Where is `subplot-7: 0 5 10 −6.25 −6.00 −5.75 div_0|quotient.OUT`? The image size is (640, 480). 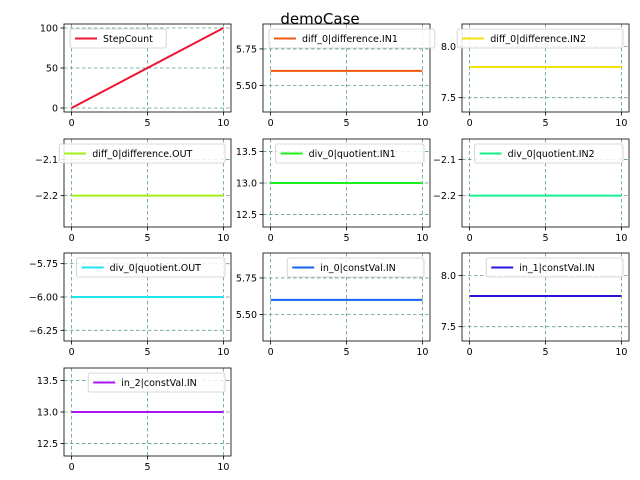
subplot-7: 0 5 10 −6.25 −6.00 −5.75 div_0|quotient.OUT is located at coordinates (130, 305).